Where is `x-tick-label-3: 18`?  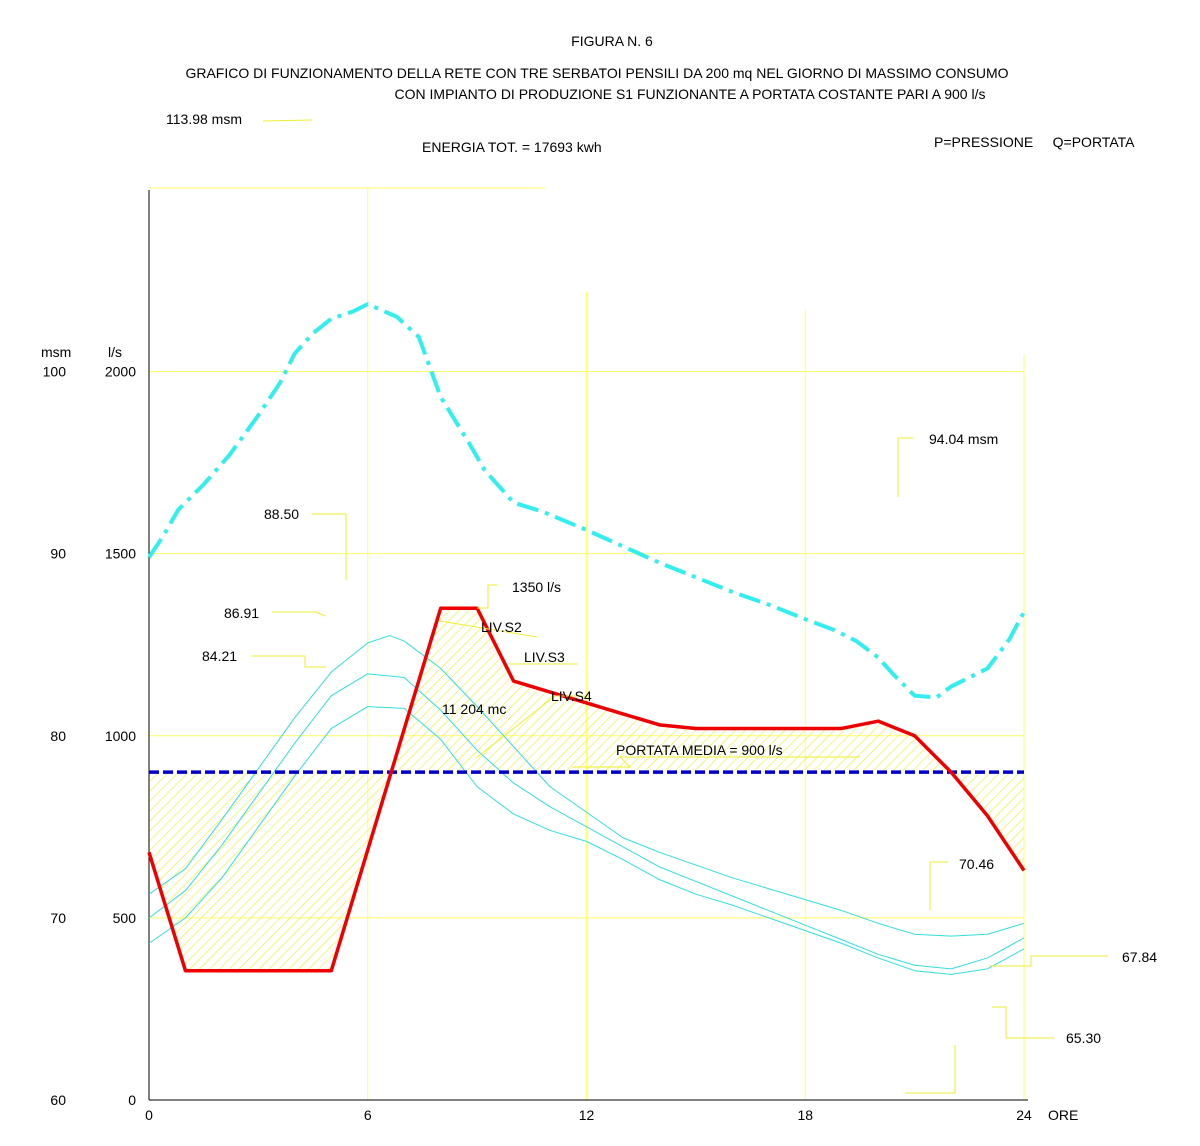 x-tick-label-3: 18 is located at coordinates (805, 1115).